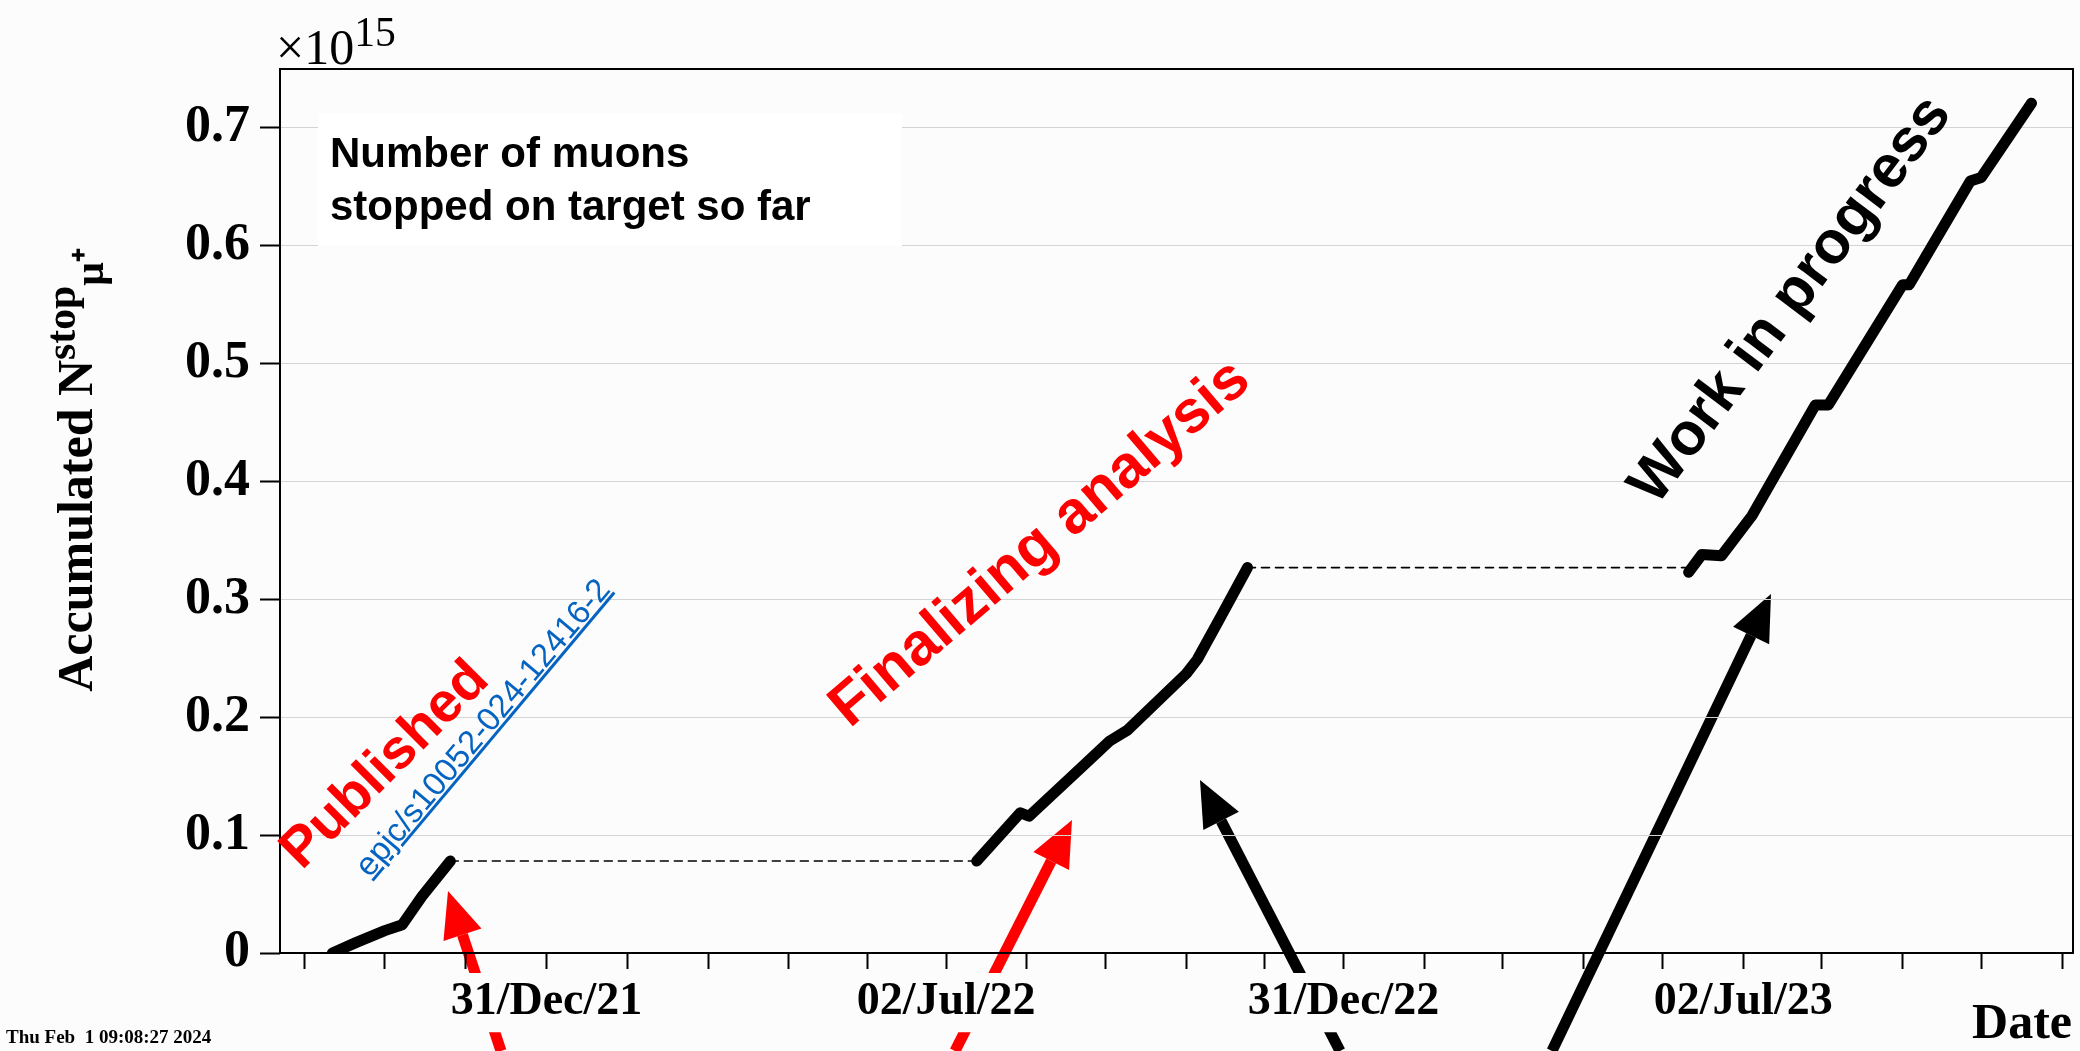 The width and height of the screenshot is (2080, 1051). Describe the element at coordinates (109, 1037) in the screenshot. I see `text: Thu Feb 1 09:08:27 2024` at that location.